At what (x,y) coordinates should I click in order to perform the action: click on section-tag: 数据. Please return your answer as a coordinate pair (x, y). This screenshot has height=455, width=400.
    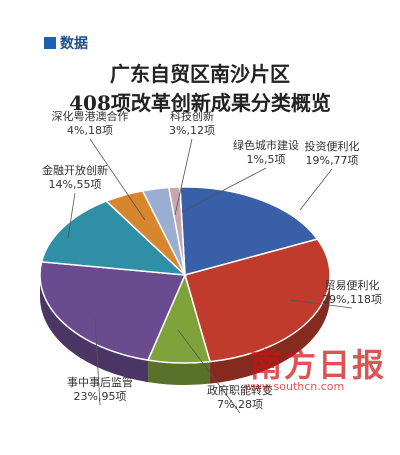
    Looking at the image, I should click on (74, 44).